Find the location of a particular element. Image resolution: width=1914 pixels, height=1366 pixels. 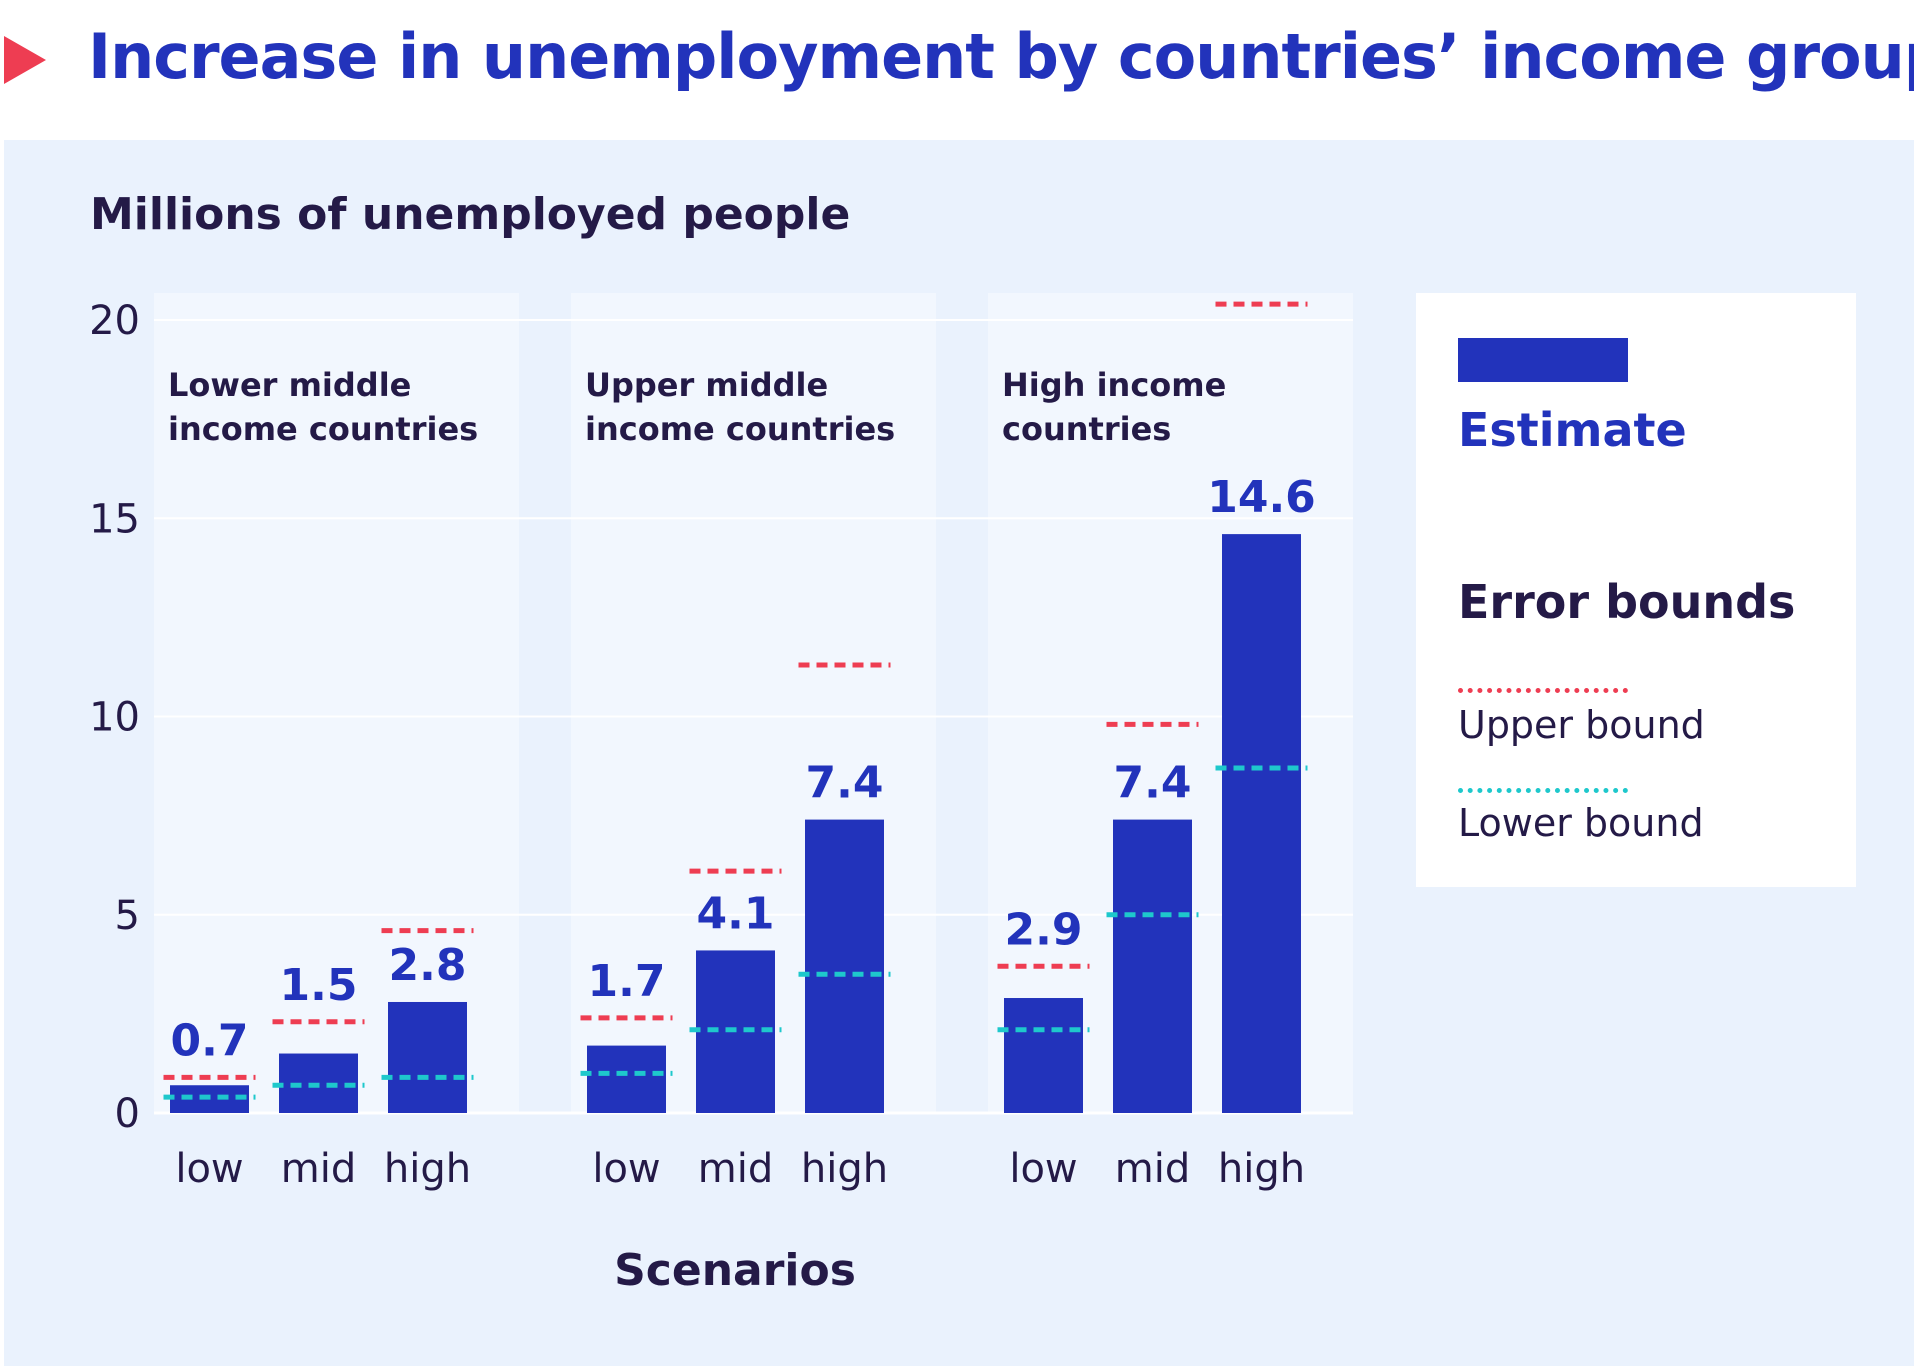

x-axis-title: Scenarios is located at coordinates (735, 1270).